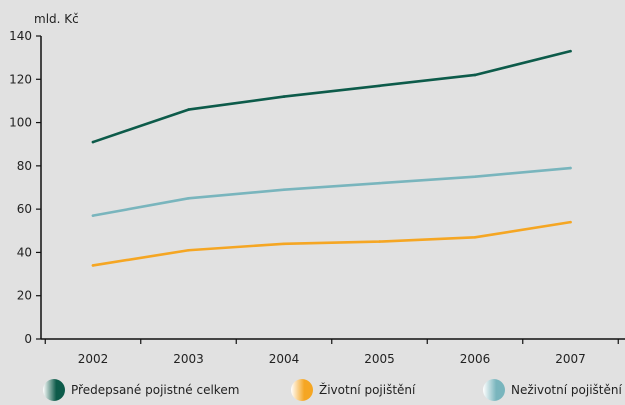 The image size is (625, 405). What do you see at coordinates (20, 79) in the screenshot?
I see `y-tick-label: 120` at bounding box center [20, 79].